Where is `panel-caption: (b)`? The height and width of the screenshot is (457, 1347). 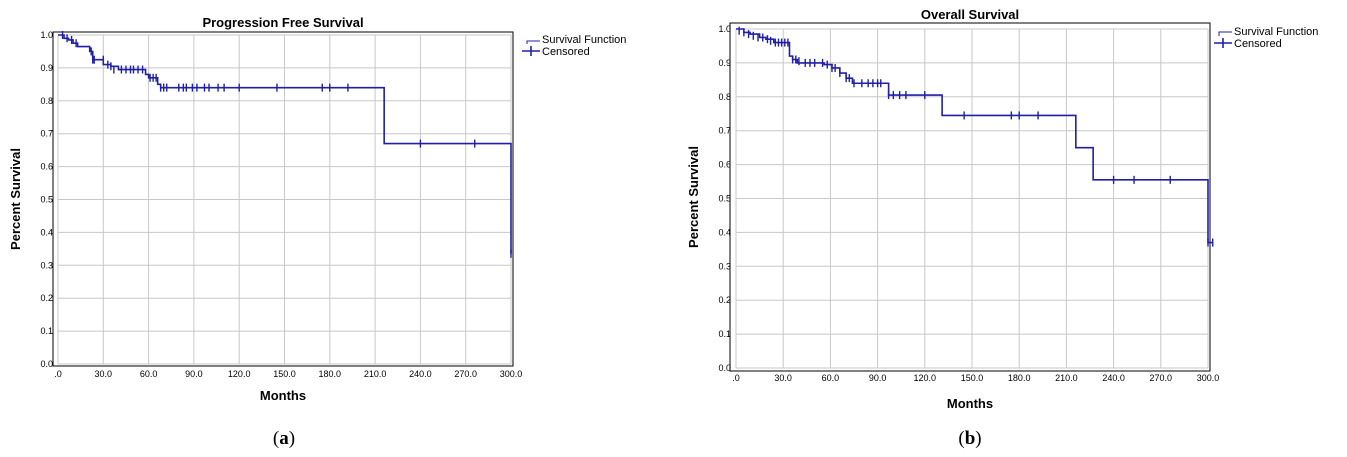
panel-caption: (b) is located at coordinates (969, 438).